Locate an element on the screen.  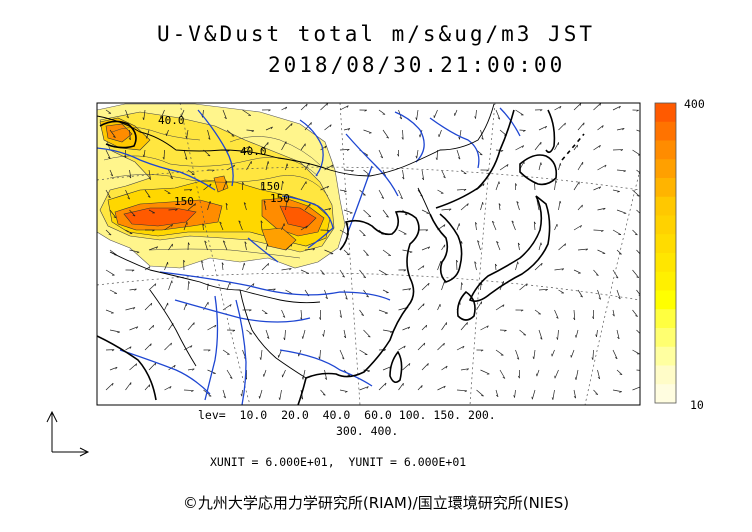
border is located at coordinates (273, 334).